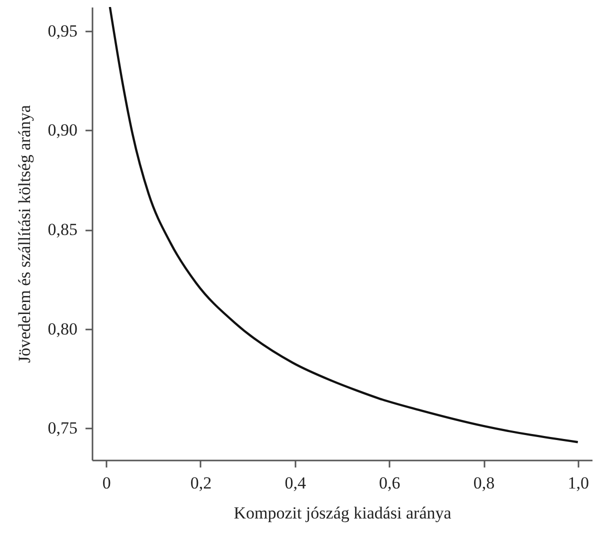  Describe the element at coordinates (63, 130) in the screenshot. I see `y-tick-label: 0,90` at that location.